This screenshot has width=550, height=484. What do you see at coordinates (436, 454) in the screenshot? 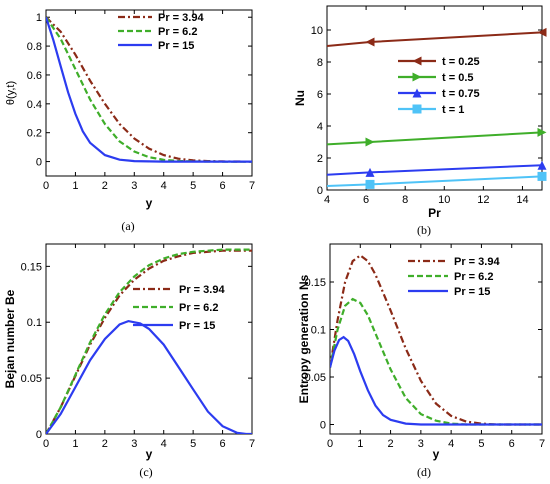
I see `chart-d-xlabel: y` at bounding box center [436, 454].